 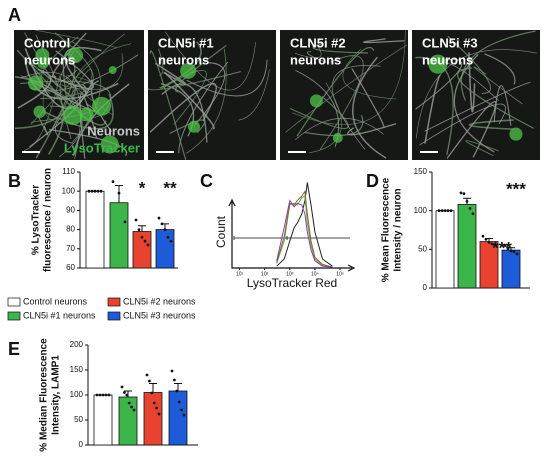 I want to click on panel-label: B, so click(x=14, y=181).